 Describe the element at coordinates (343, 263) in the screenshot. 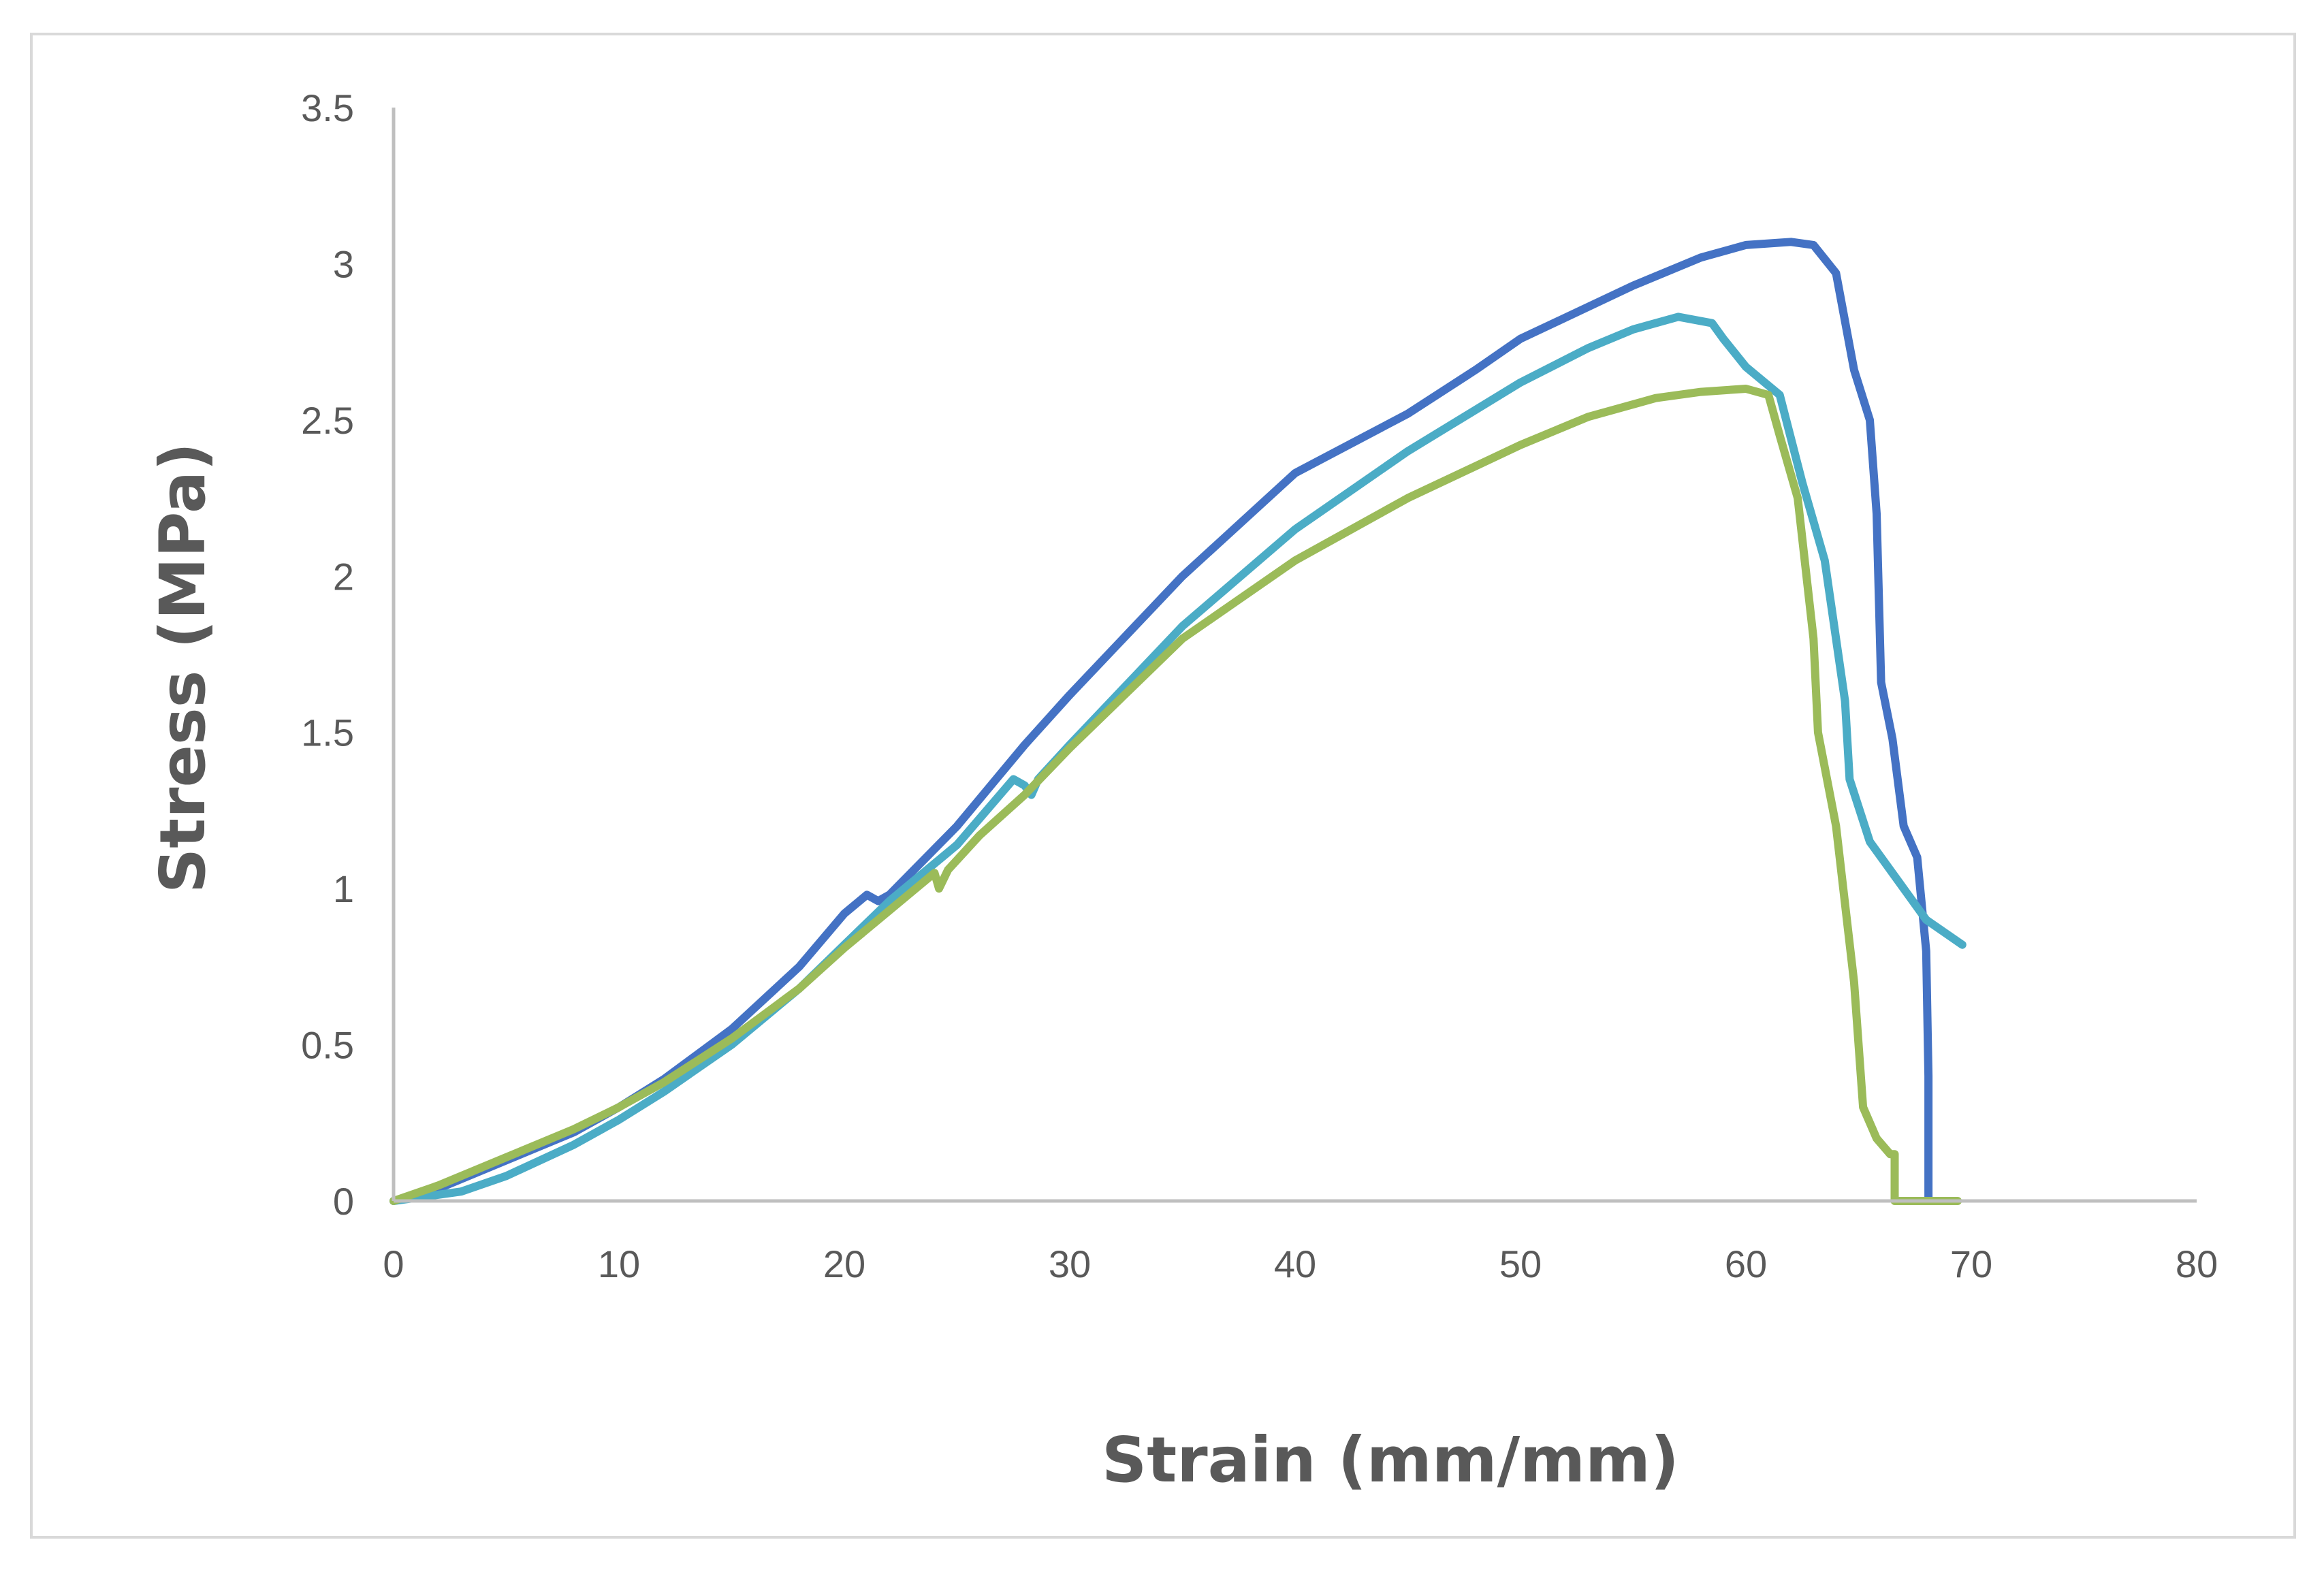

I see `y-tick-label: 3` at that location.